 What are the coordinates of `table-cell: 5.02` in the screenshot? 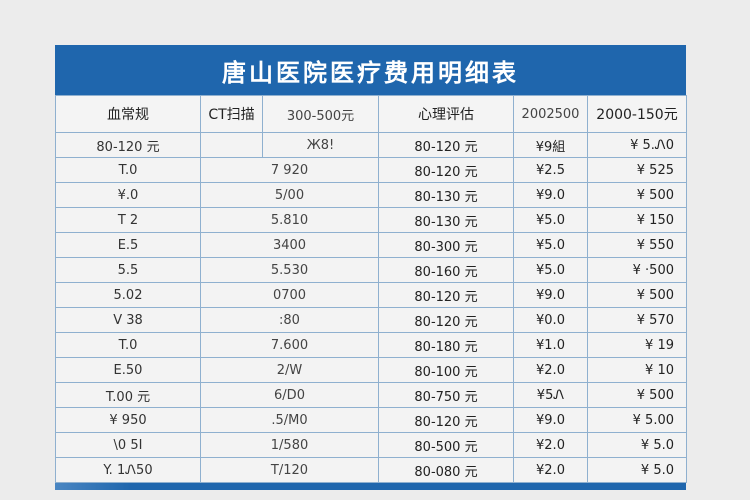 It's located at (128, 295).